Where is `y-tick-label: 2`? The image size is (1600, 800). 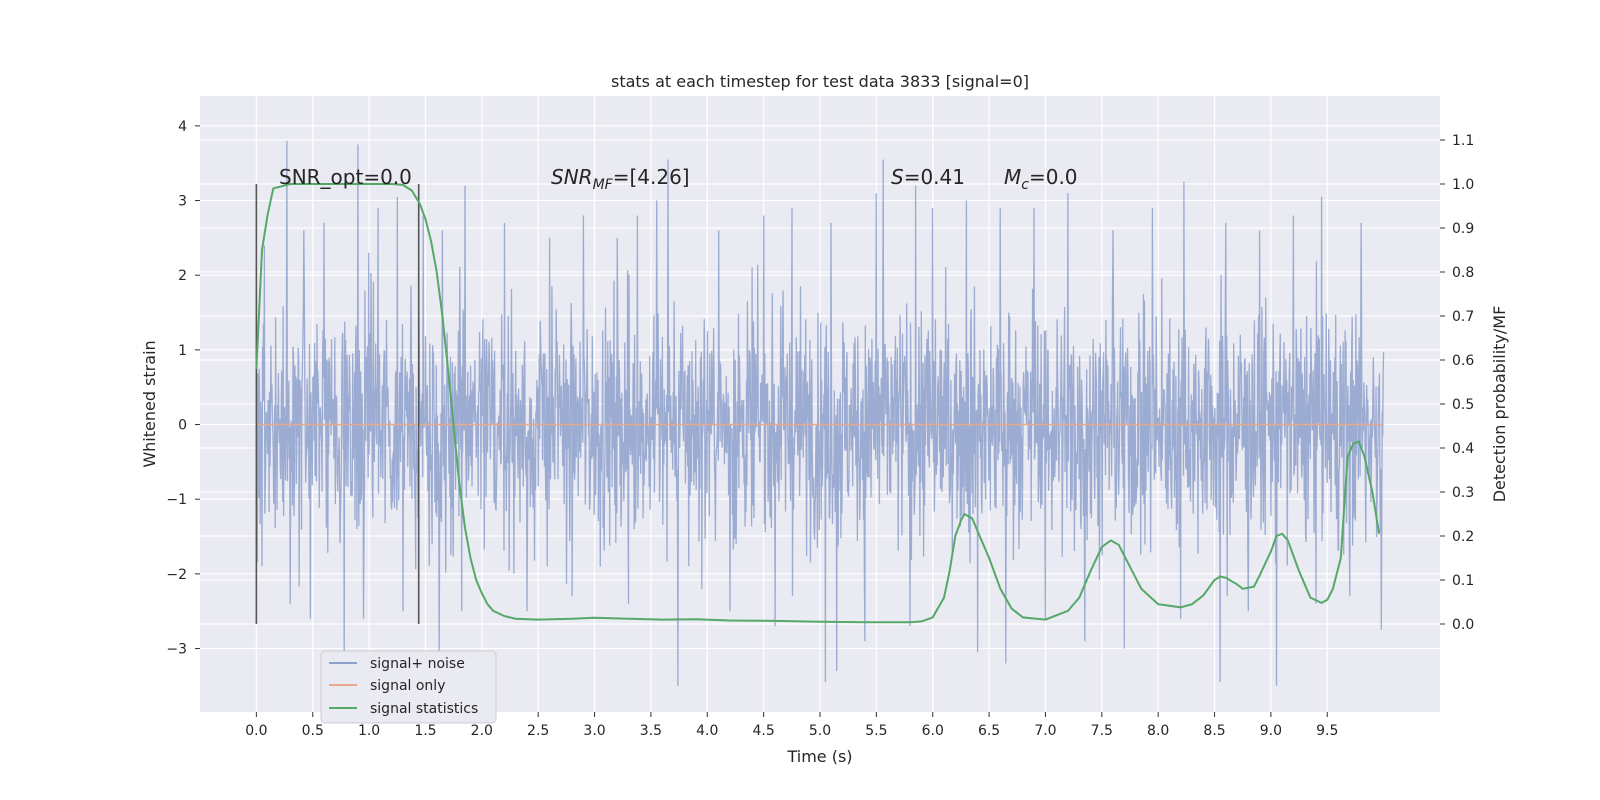
y-tick-label: 2 is located at coordinates (182, 276).